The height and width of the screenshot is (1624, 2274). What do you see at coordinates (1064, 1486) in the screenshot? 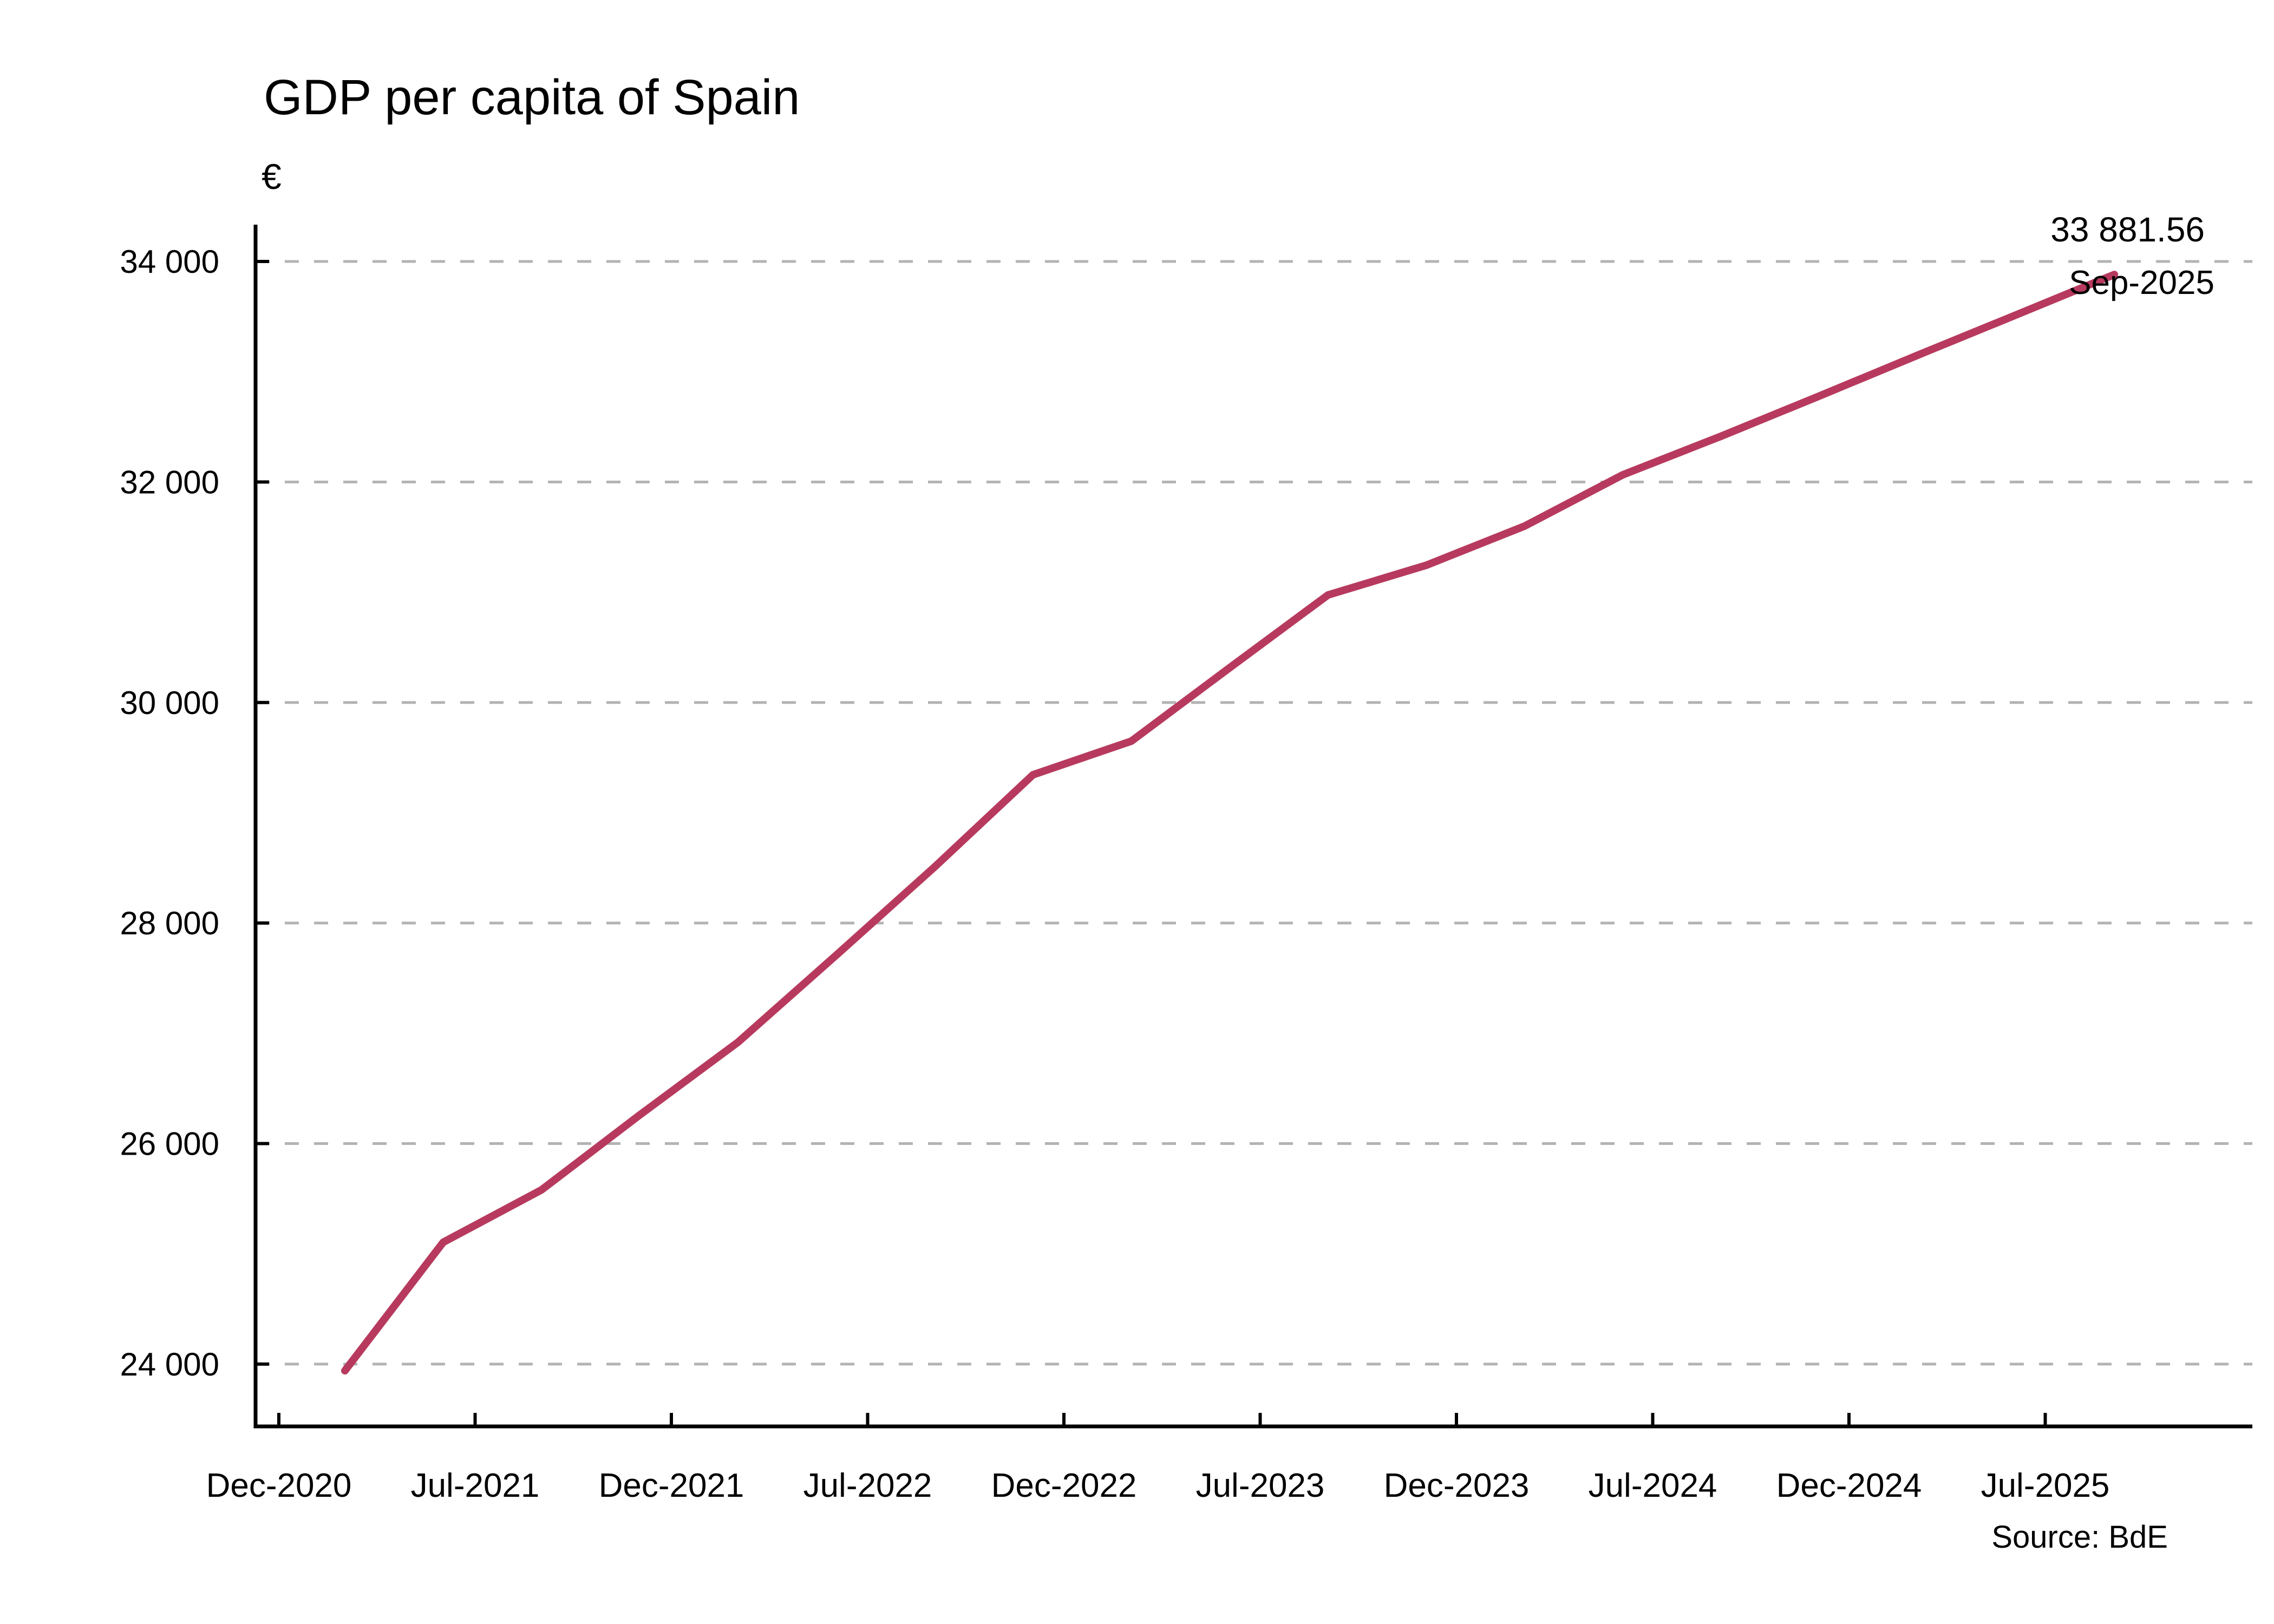
I see `x-tick-label-Dec-2022: Dec-2022` at bounding box center [1064, 1486].